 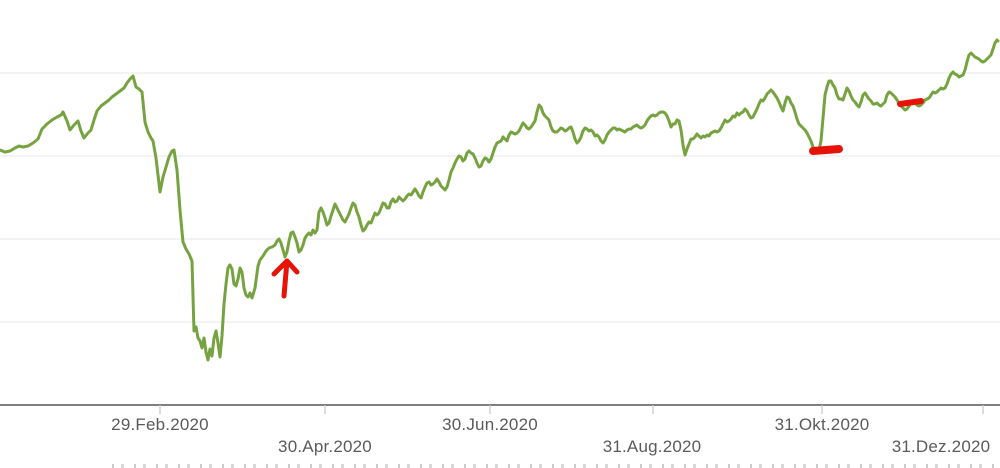 I want to click on x-axis-label-aug: 31.Aug.2020, so click(x=652, y=446).